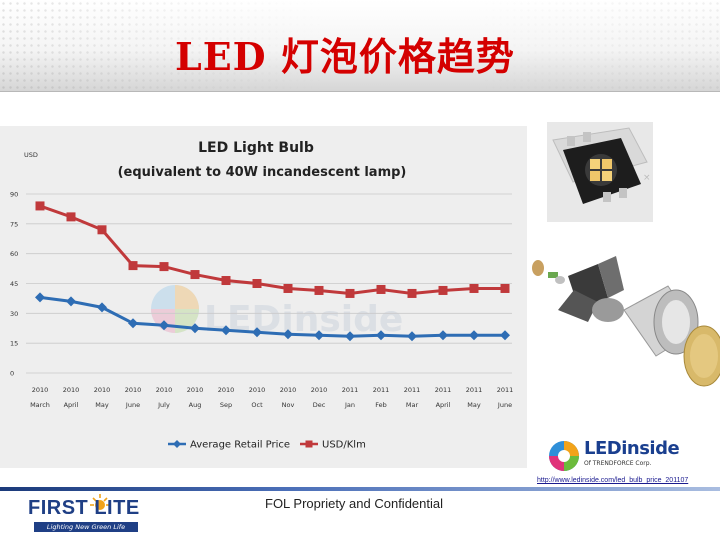  I want to click on x-tick-month: Mar, so click(412, 405).